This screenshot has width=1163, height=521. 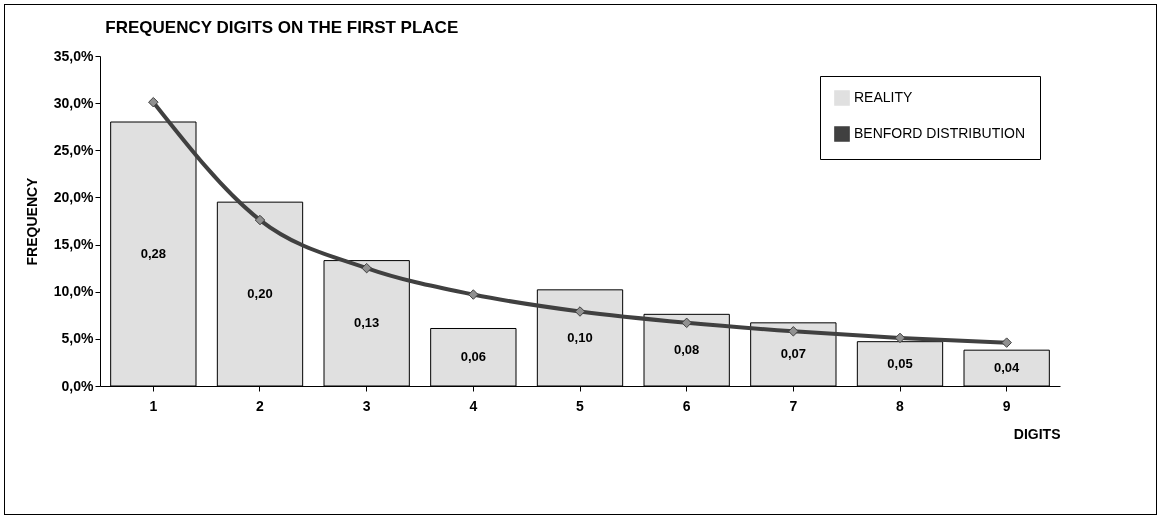 What do you see at coordinates (686, 405) in the screenshot?
I see `x-tick-label: 6` at bounding box center [686, 405].